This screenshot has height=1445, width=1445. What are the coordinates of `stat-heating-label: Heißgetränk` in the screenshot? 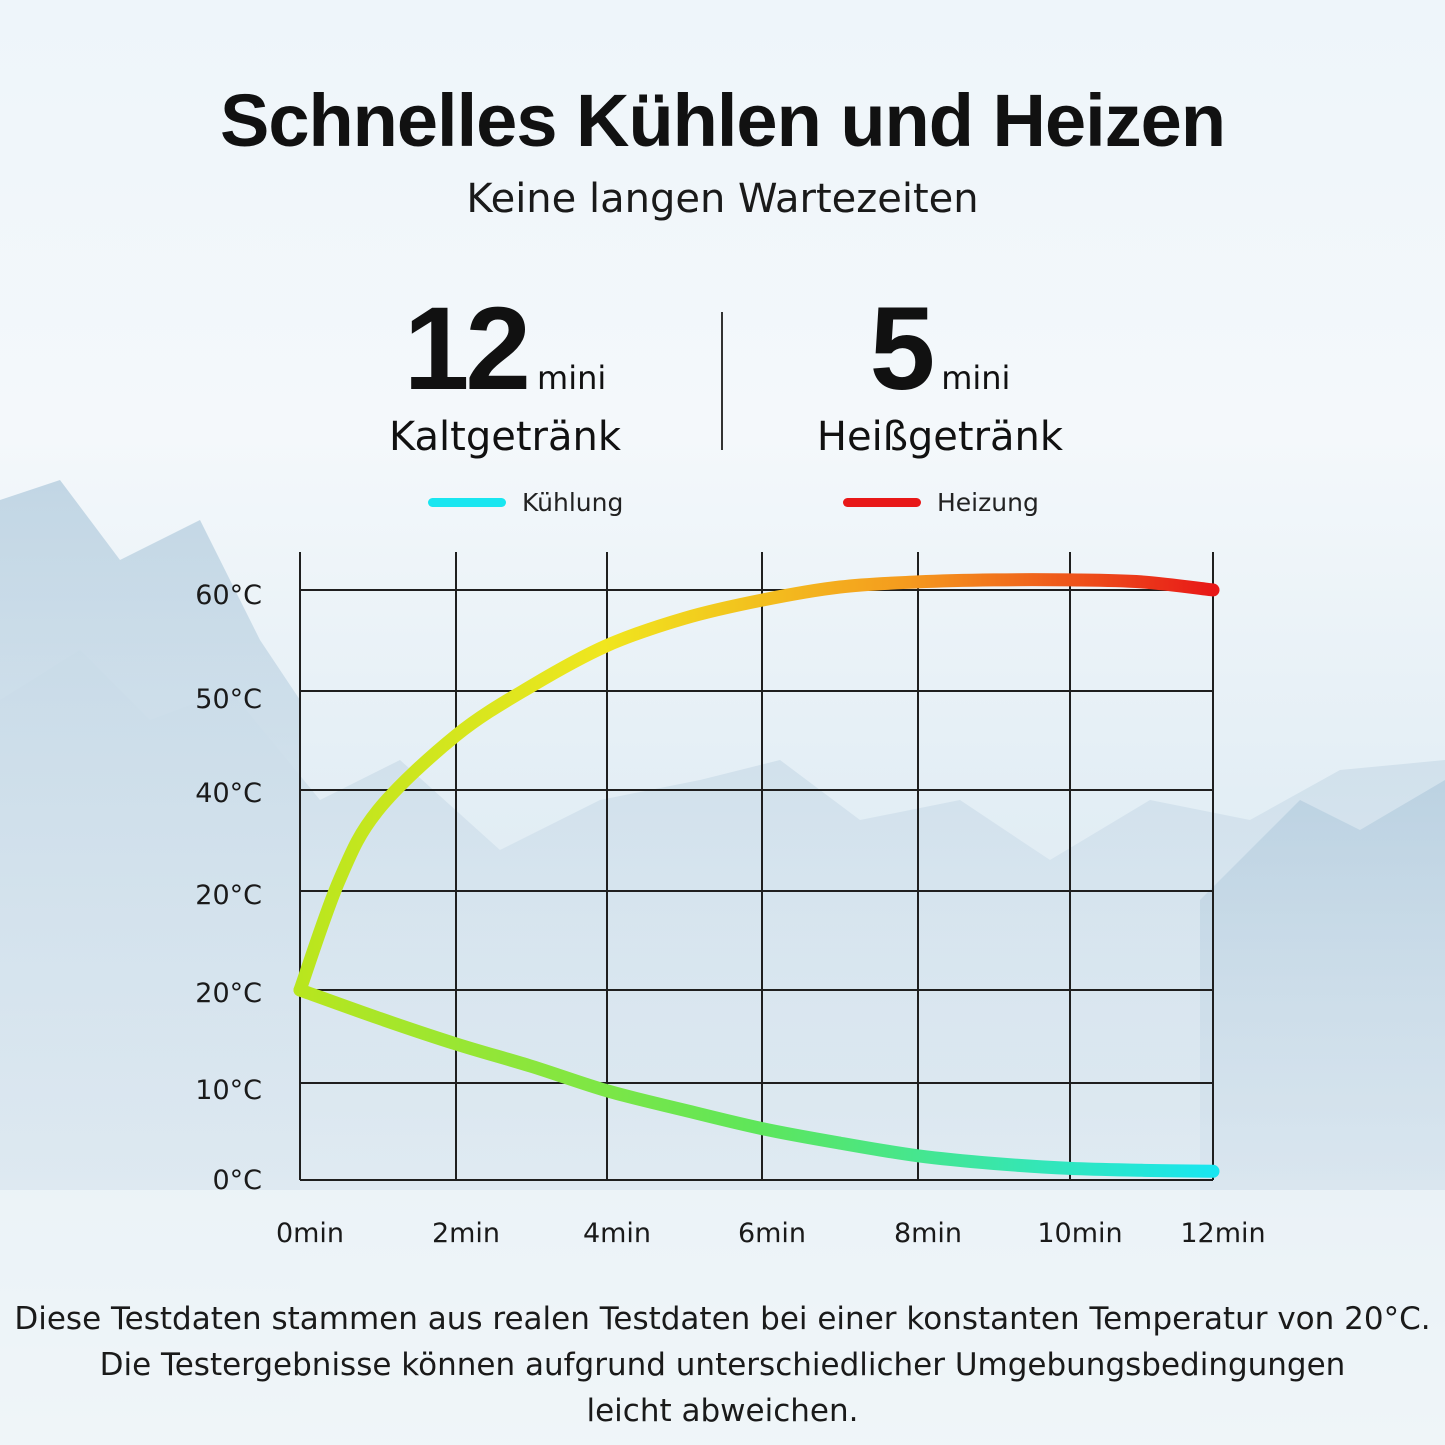 It's located at (940, 437).